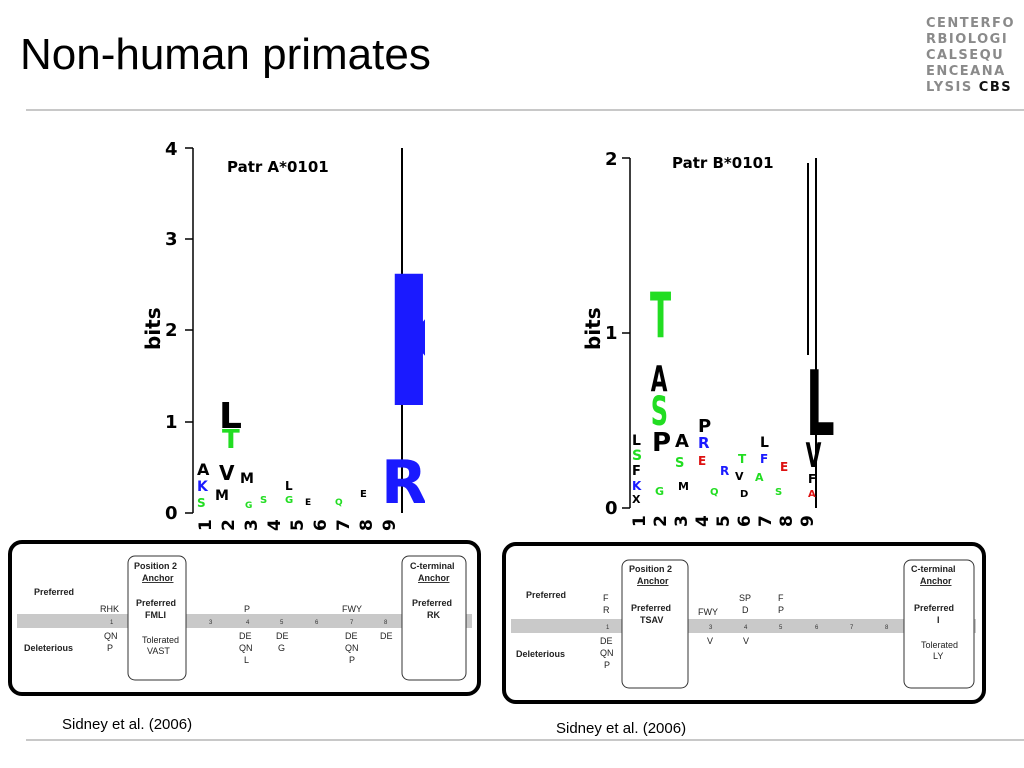  What do you see at coordinates (606, 598) in the screenshot?
I see `right-p1-pref-1: F` at bounding box center [606, 598].